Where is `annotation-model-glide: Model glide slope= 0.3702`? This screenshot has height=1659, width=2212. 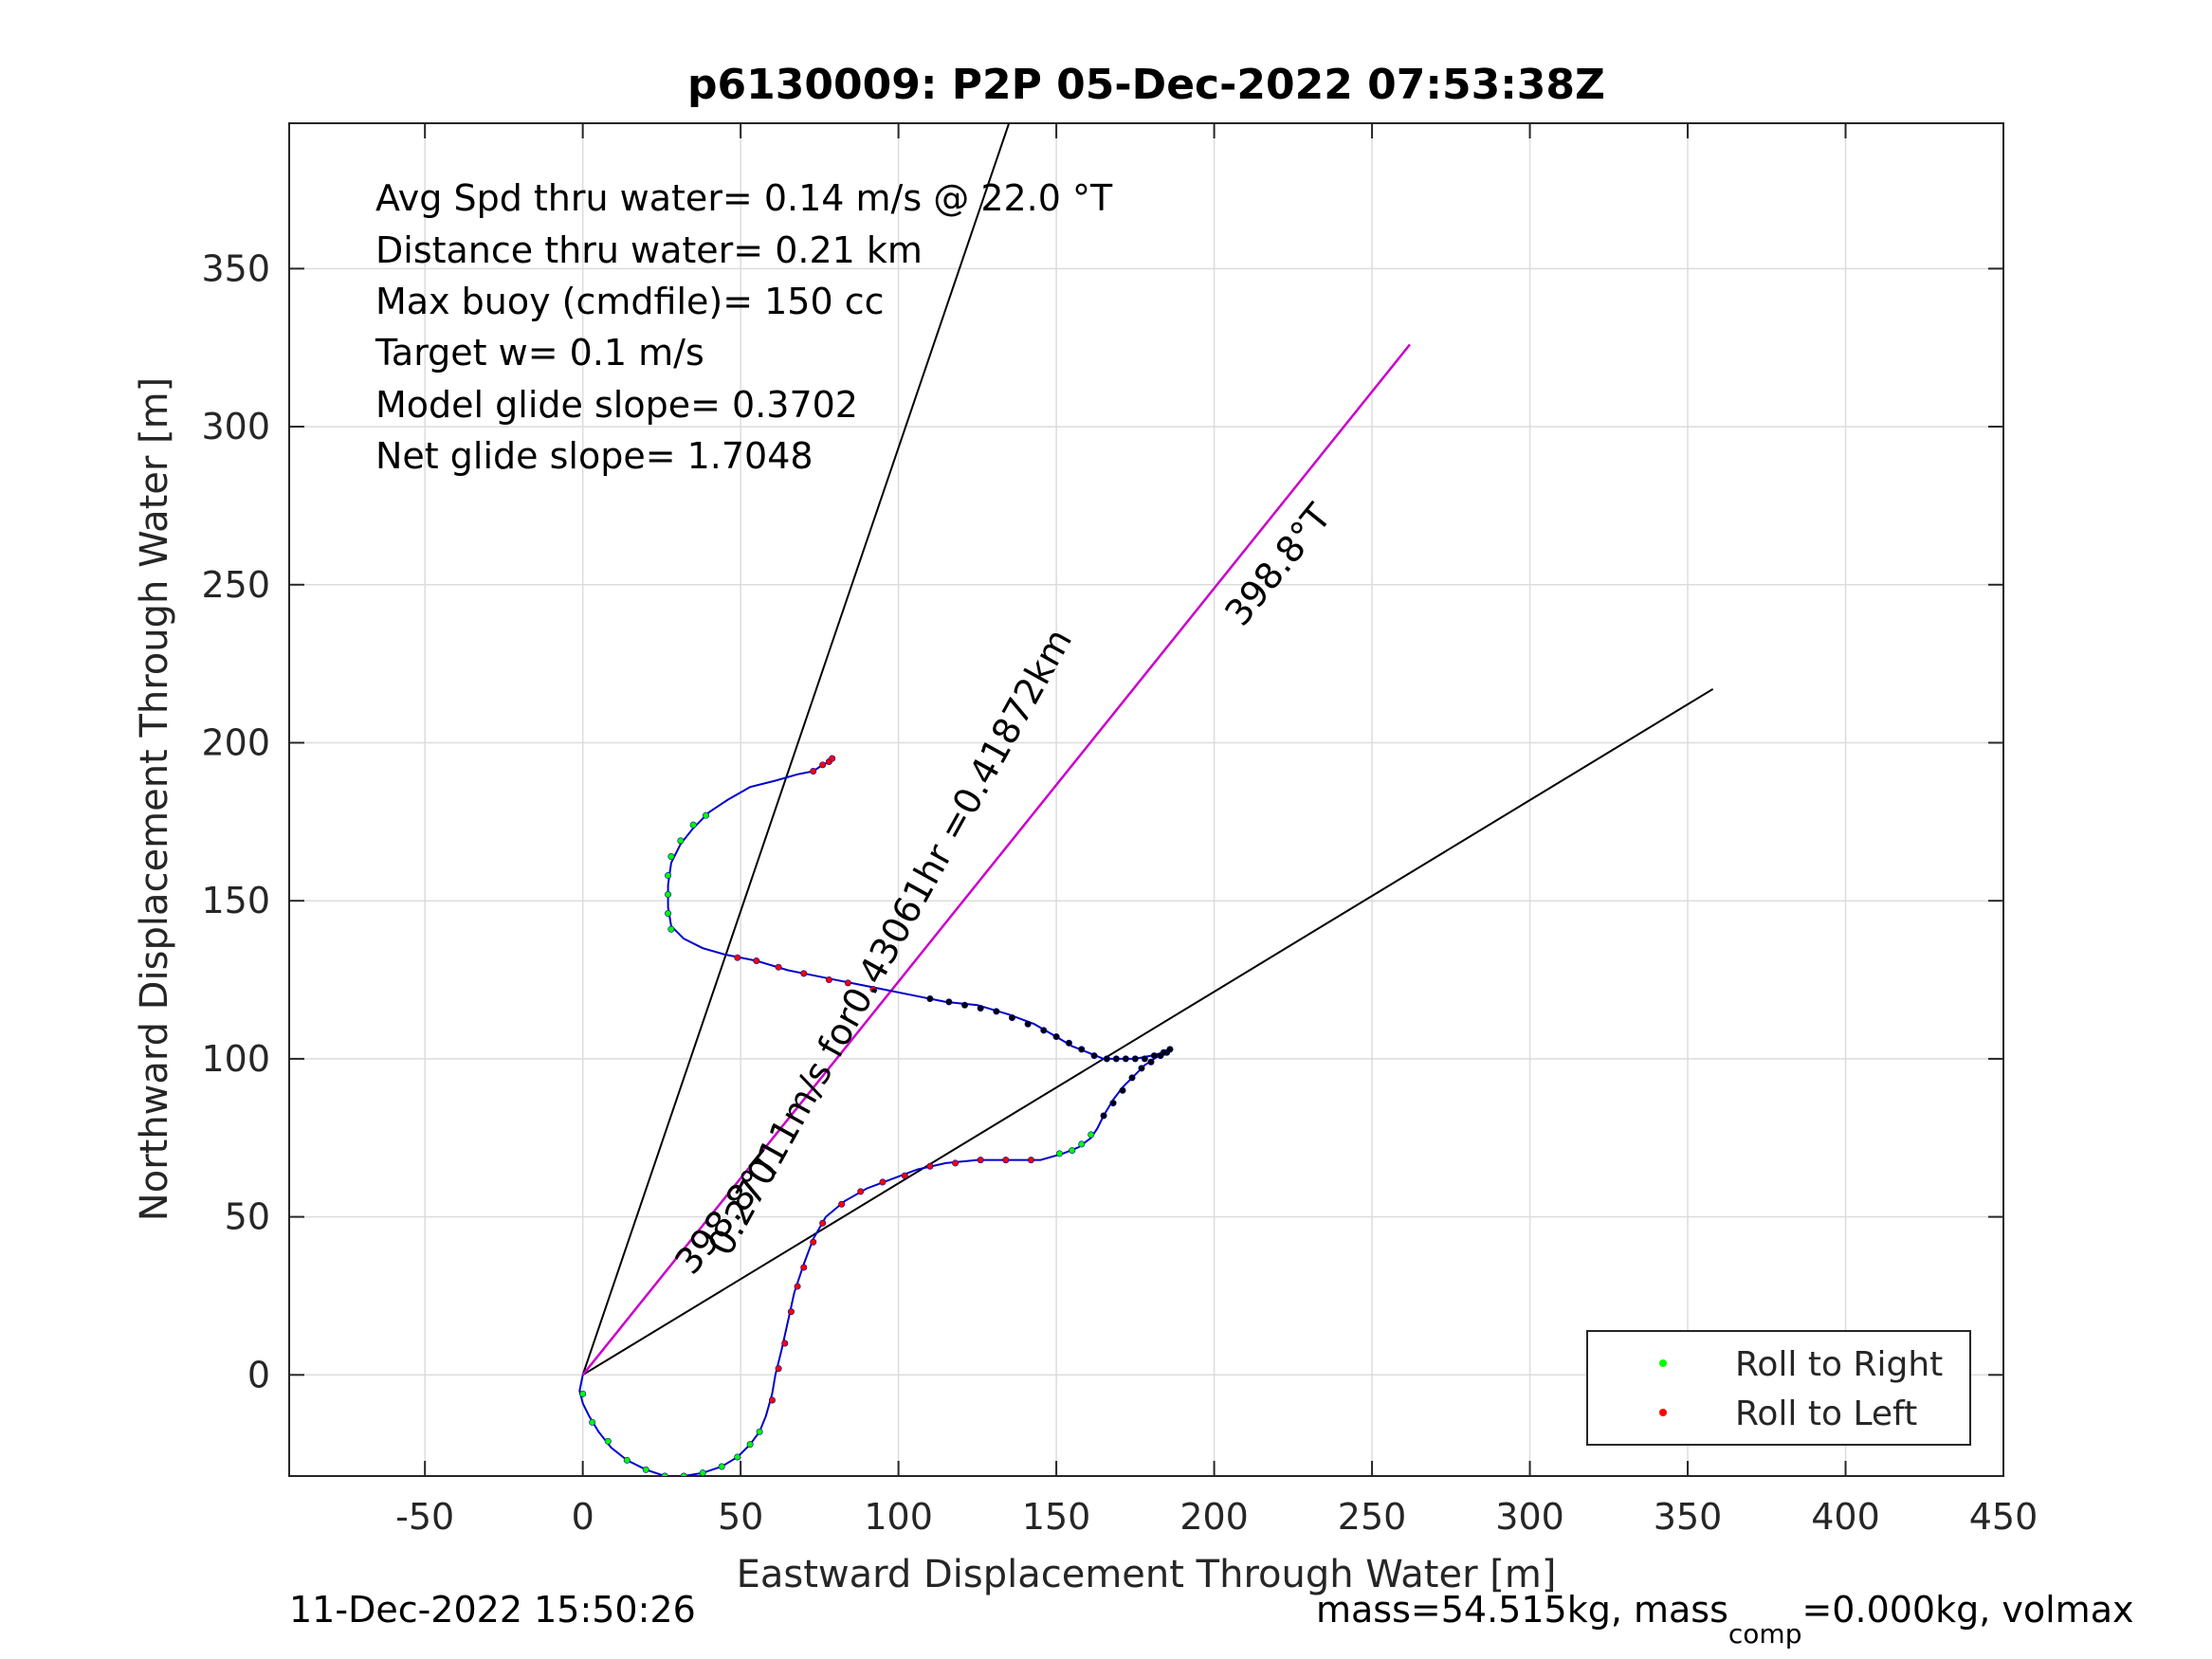
annotation-model-glide: Model glide slope= 0.3702 is located at coordinates (616, 405).